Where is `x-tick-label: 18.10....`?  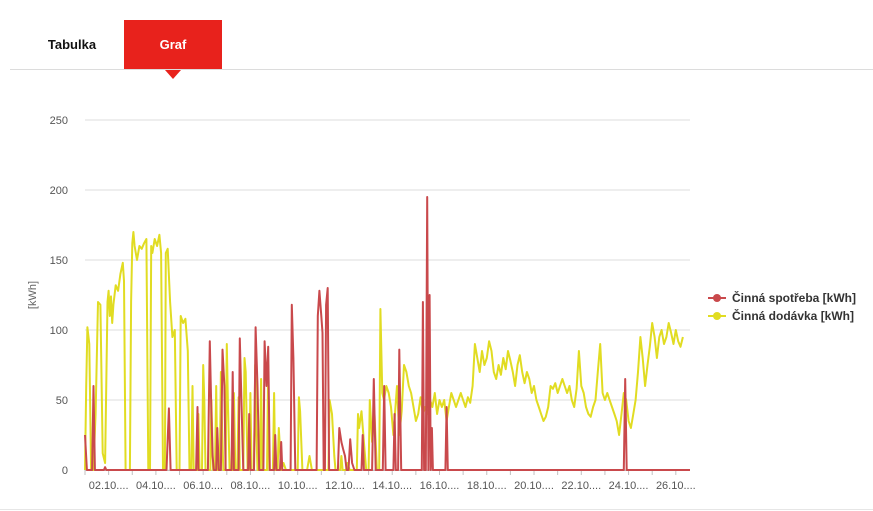
x-tick-label: 18.10.... is located at coordinates (487, 486).